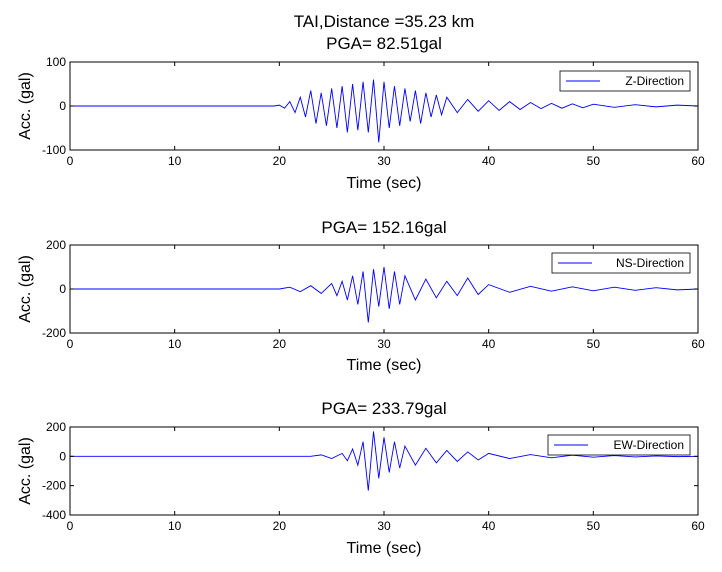 The height and width of the screenshot is (572, 722). I want to click on panel-ns-ytick-label-0: 0, so click(62, 289).